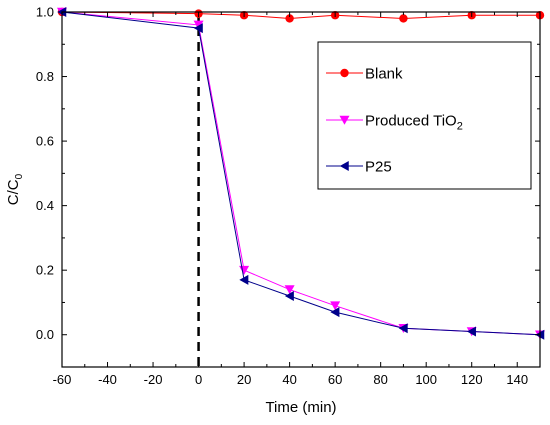 The height and width of the screenshot is (425, 550). What do you see at coordinates (472, 379) in the screenshot?
I see `x-tick-label: 120` at bounding box center [472, 379].